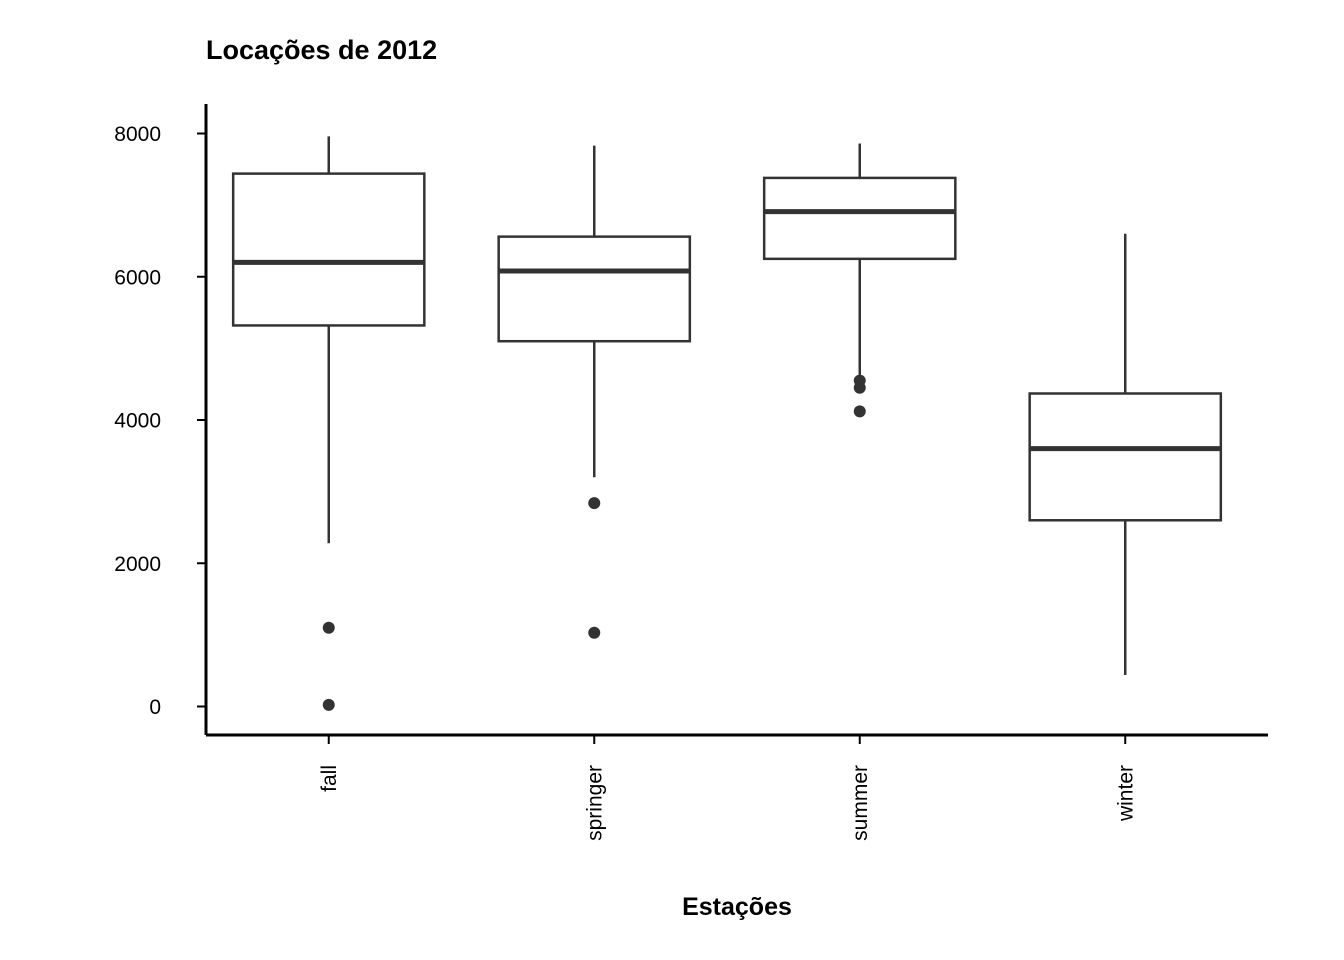 The width and height of the screenshot is (1344, 960). I want to click on y-tick-label: 4000, so click(137, 421).